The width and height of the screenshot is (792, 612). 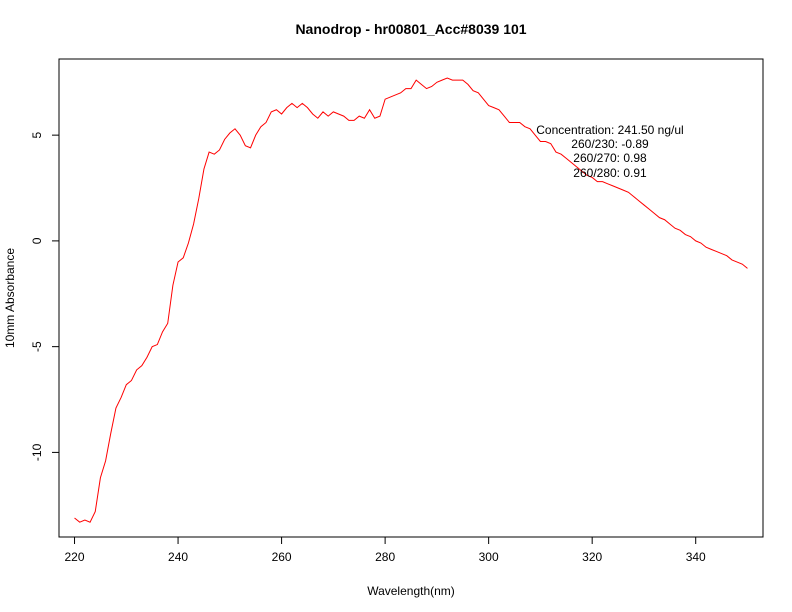 I want to click on x-tick-label: 300, so click(x=489, y=557).